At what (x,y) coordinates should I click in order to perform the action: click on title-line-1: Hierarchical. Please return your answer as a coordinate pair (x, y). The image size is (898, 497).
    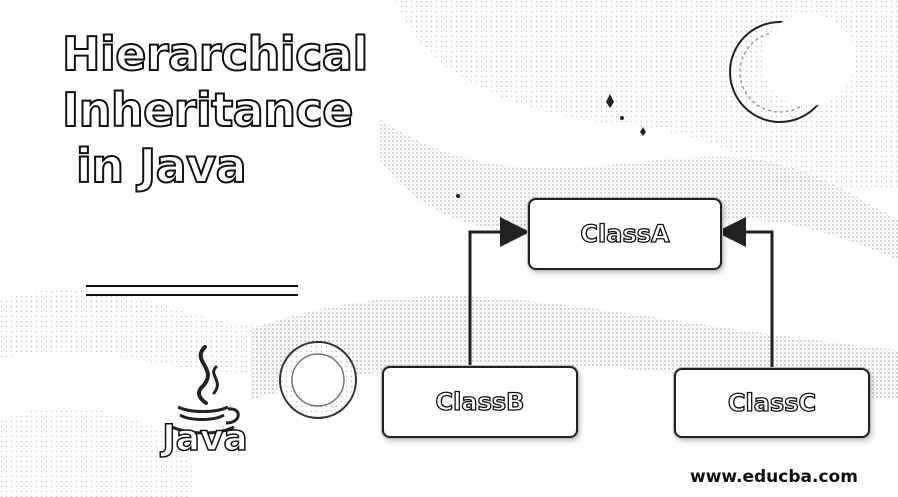
    Looking at the image, I should click on (215, 54).